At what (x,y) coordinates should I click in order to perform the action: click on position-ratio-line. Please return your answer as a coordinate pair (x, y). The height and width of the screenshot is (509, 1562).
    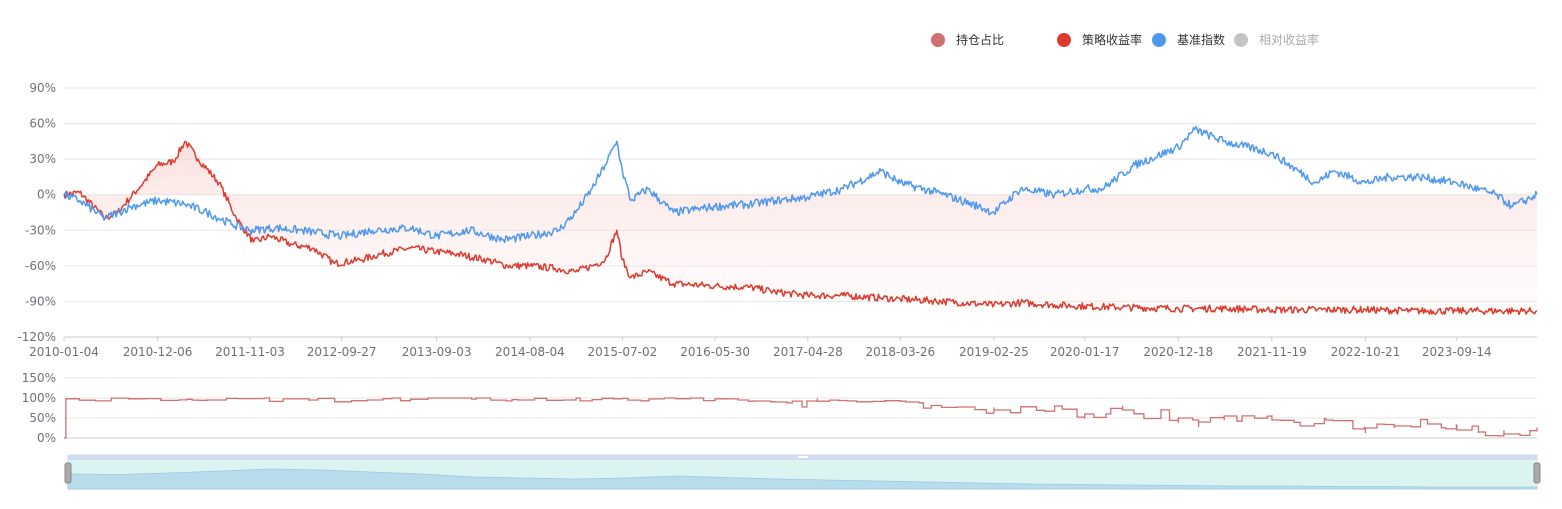
    Looking at the image, I should click on (801, 418).